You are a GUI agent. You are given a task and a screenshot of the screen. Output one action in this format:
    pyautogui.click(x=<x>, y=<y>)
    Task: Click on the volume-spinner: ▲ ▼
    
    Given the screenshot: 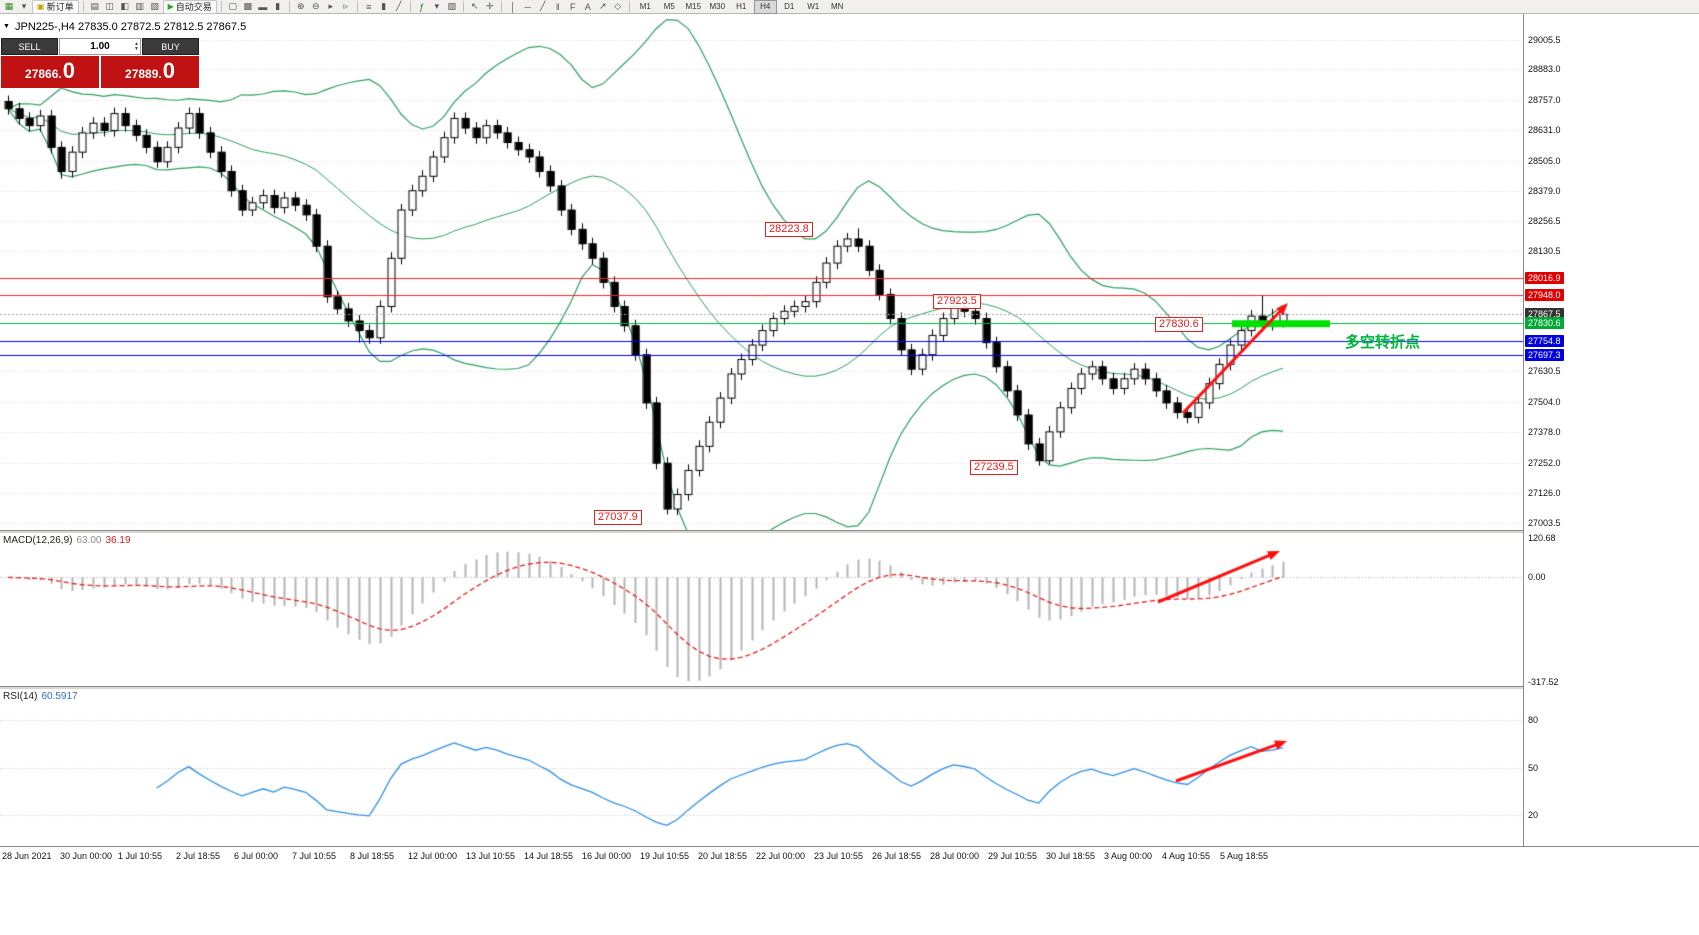 What is the action you would take?
    pyautogui.click(x=136, y=46)
    